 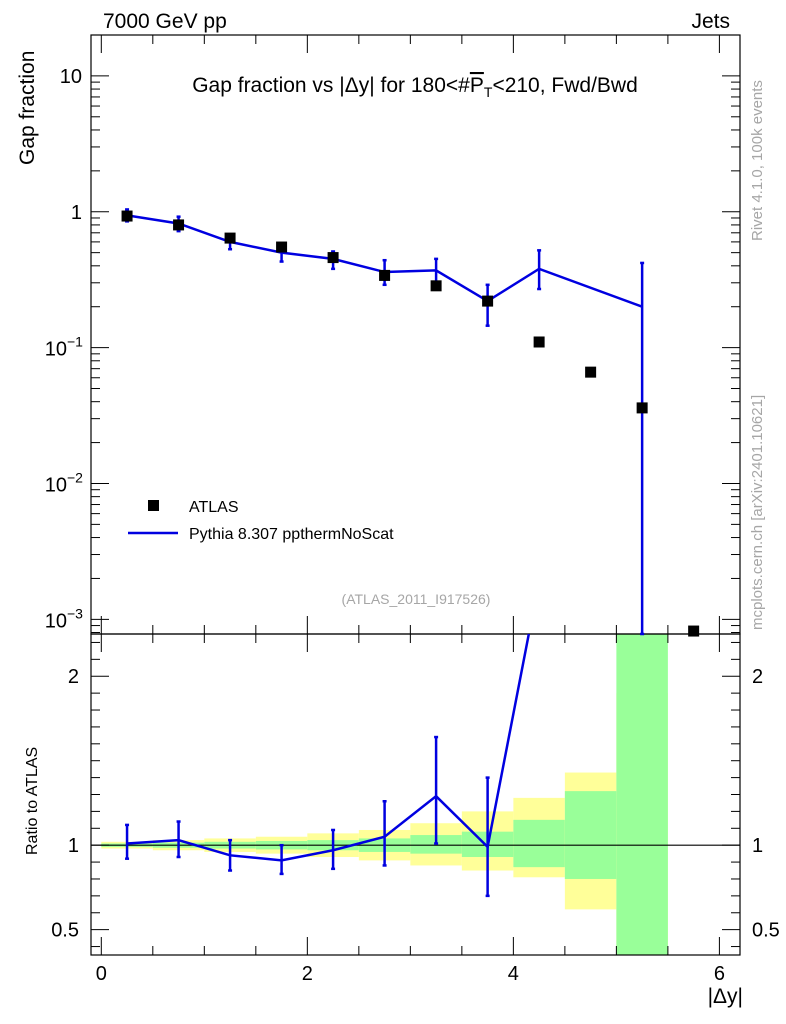 I want to click on main-y-axis-label: Gap fraction, so click(x=27, y=108).